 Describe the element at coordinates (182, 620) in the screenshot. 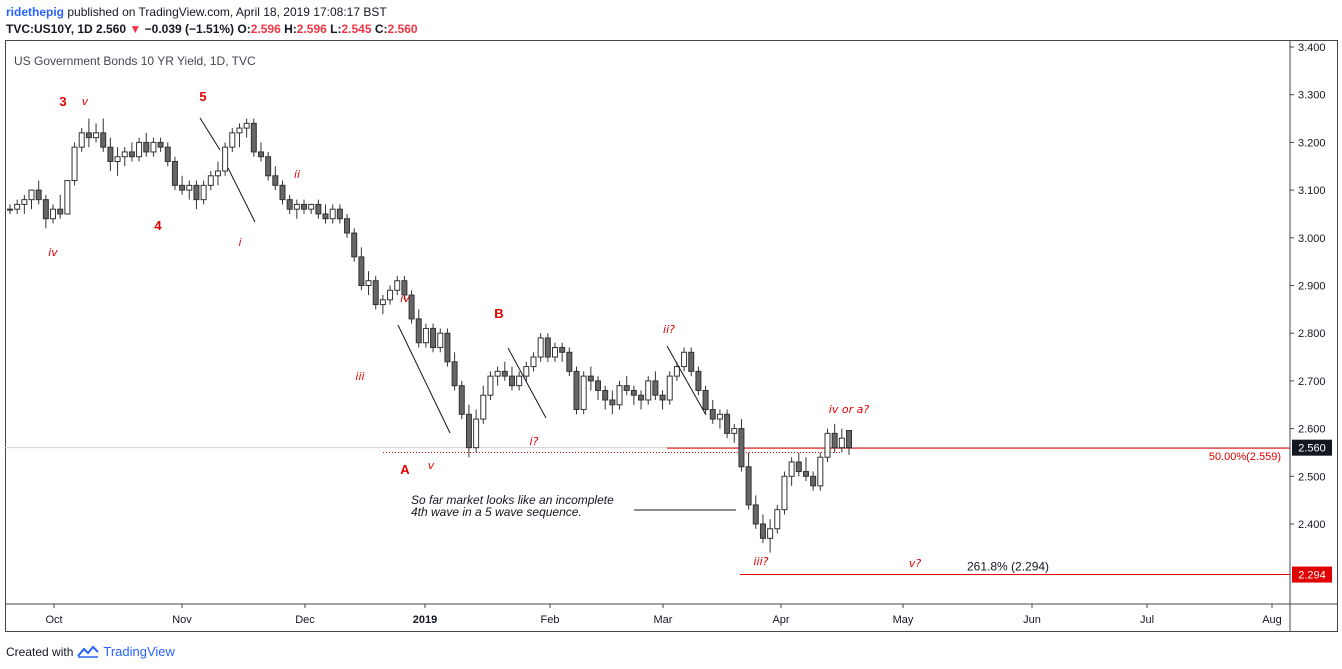

I see `x-tick-label: Nov` at that location.